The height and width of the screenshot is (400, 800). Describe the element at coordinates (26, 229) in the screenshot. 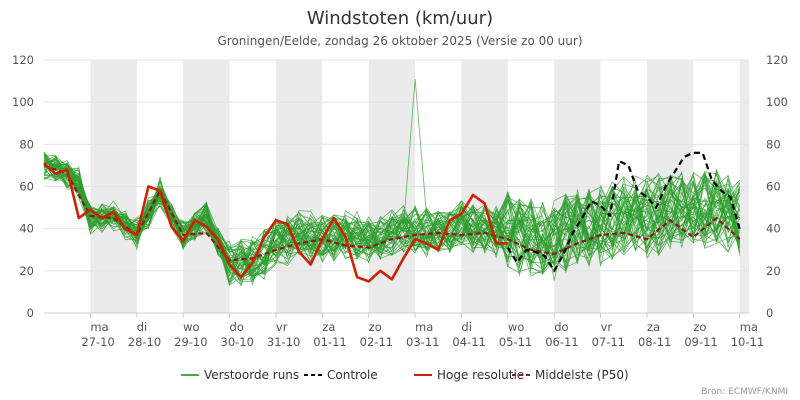

I see `y-tick-left-40: 40` at that location.